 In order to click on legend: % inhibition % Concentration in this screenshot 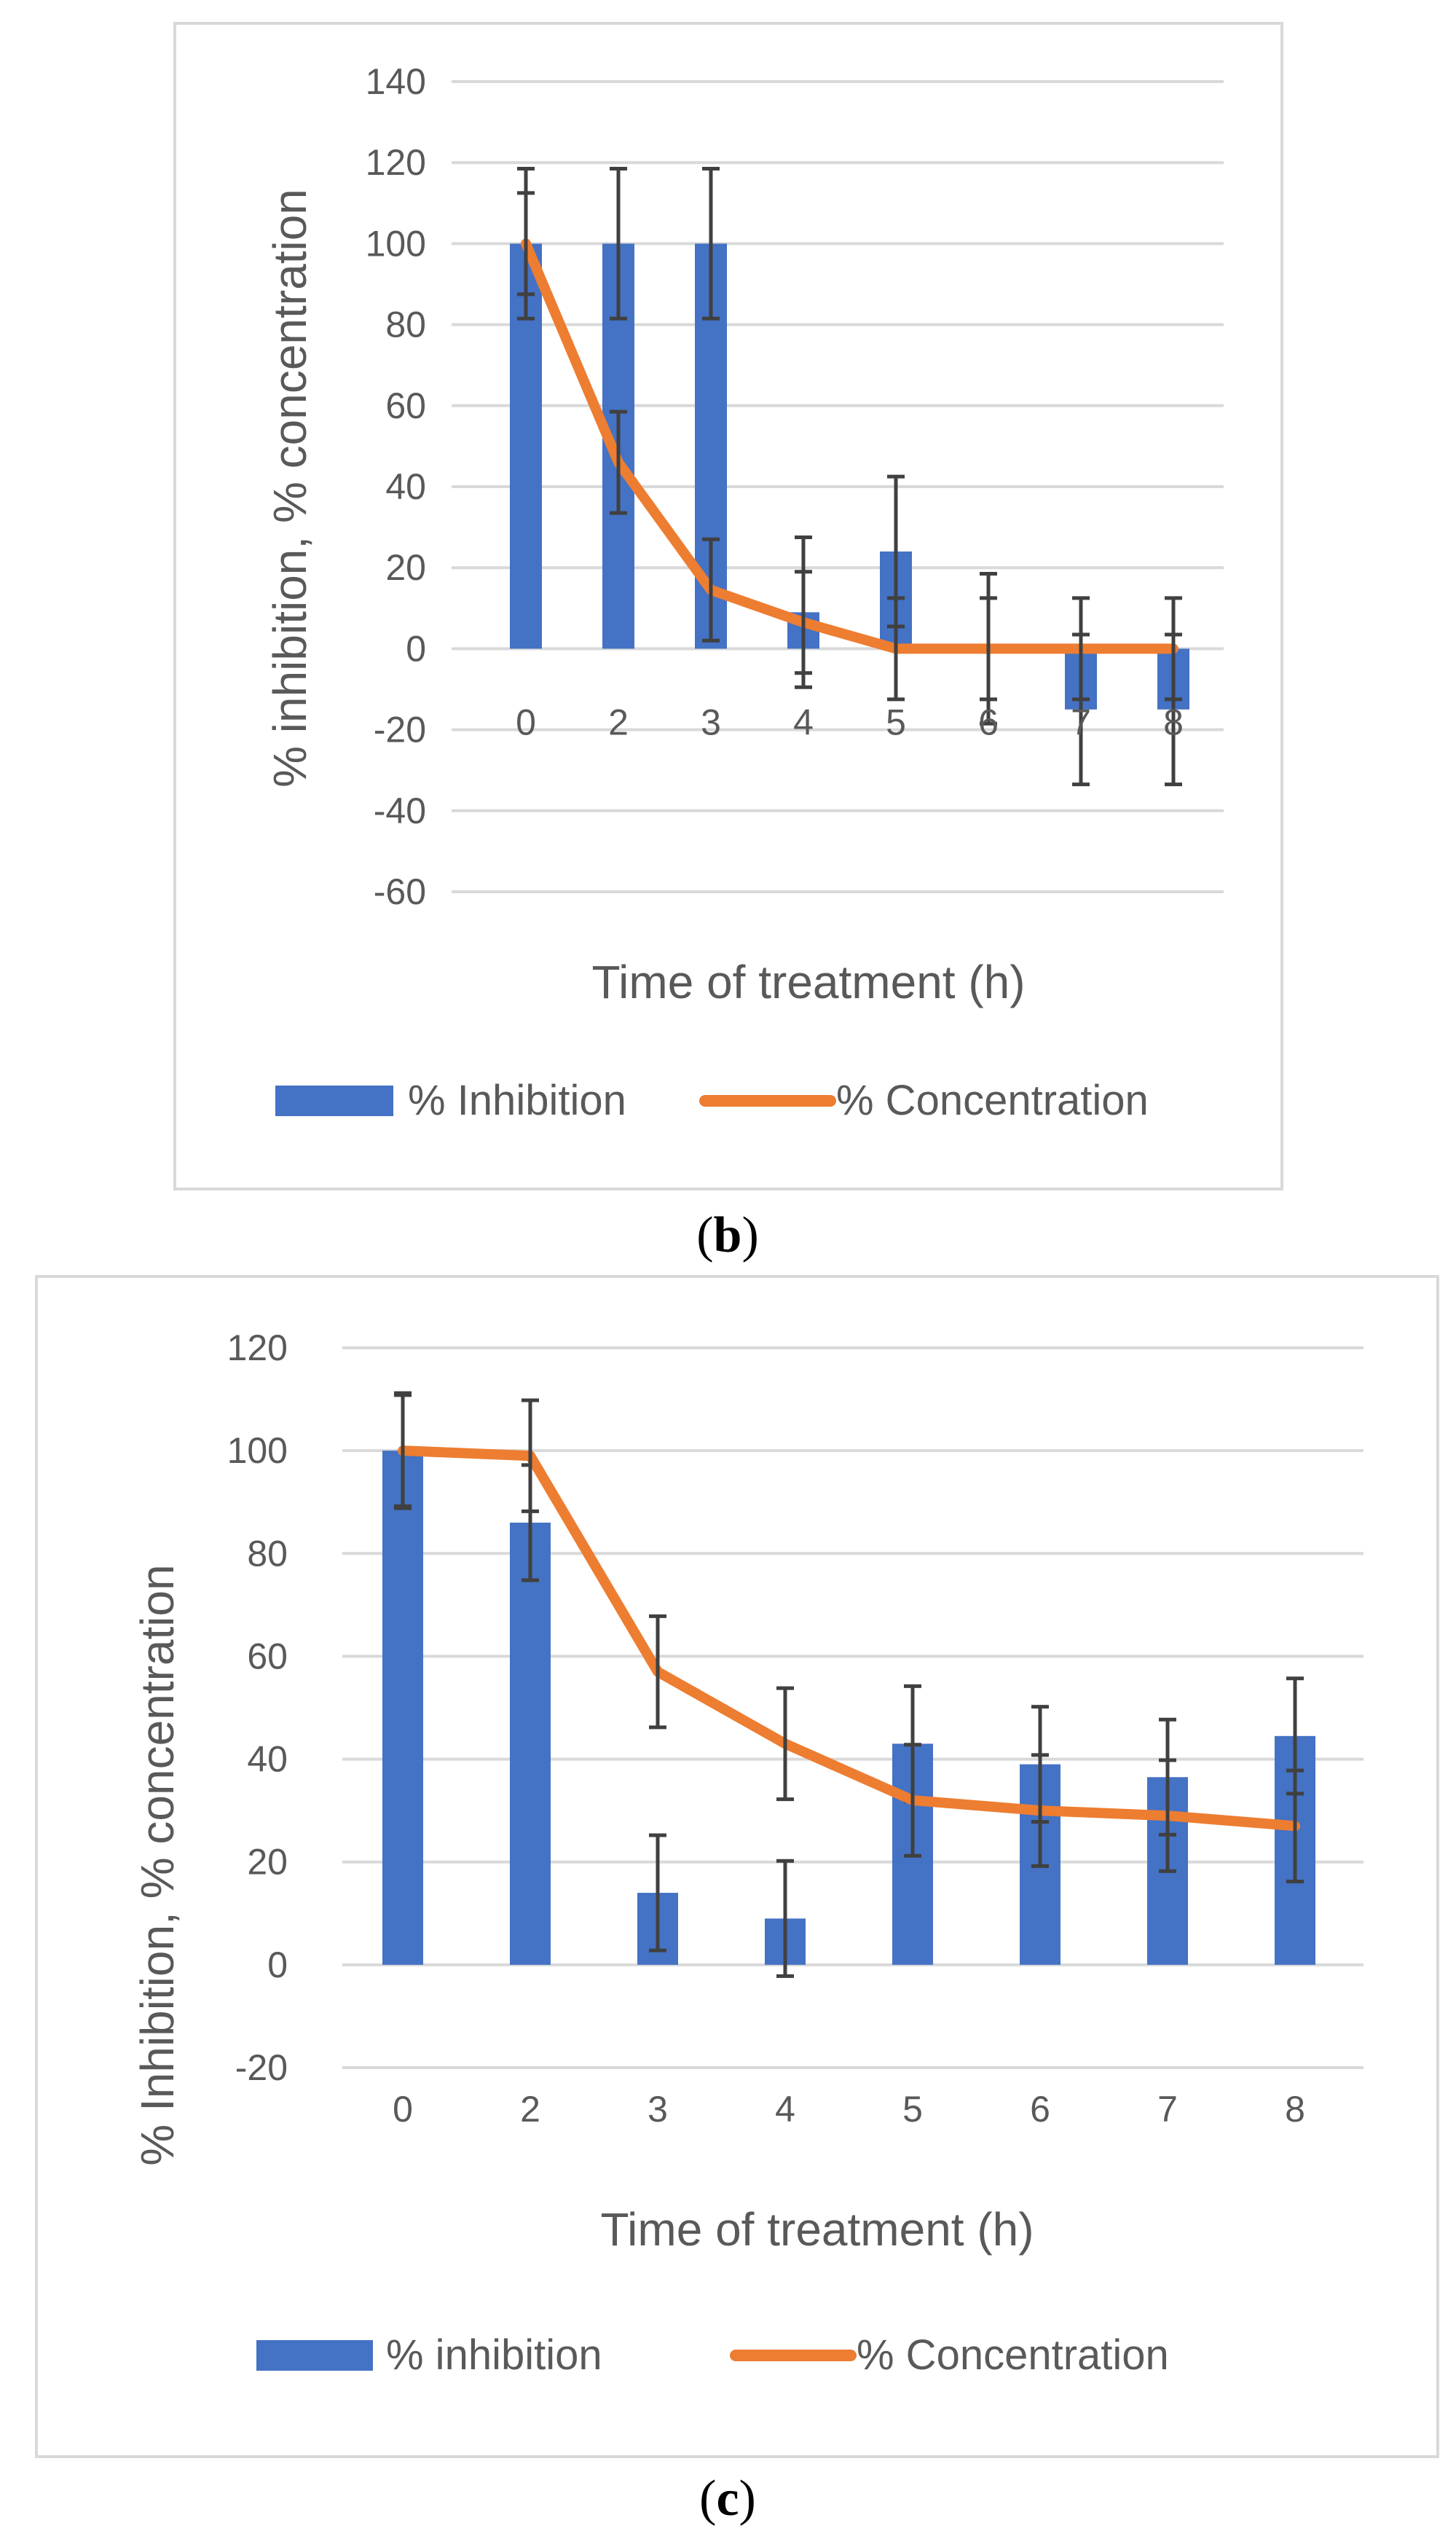, I will do `click(712, 2355)`.